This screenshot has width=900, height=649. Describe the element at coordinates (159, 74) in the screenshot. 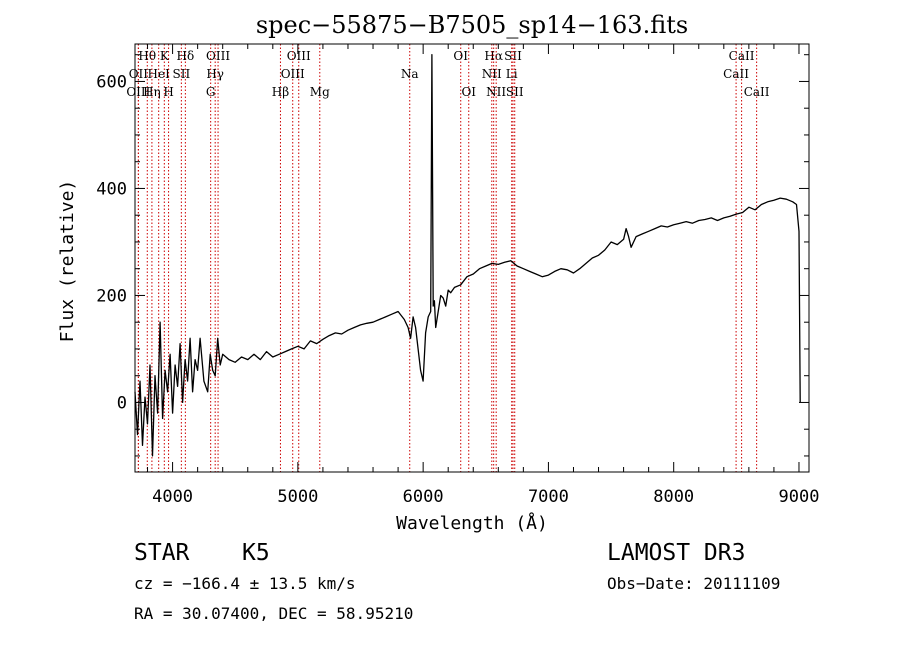

I see `marker-label-10: HeI` at that location.